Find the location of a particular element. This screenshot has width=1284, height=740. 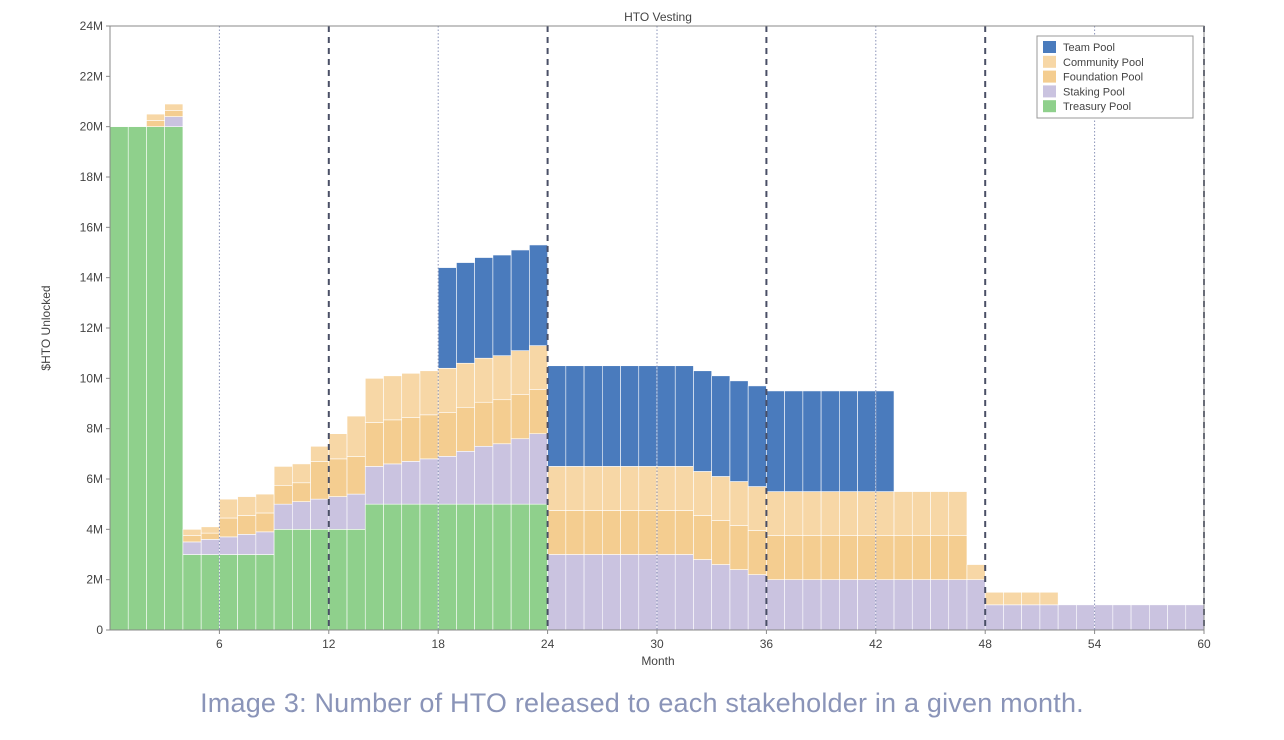

bar-staking-pool-m37 is located at coordinates (775, 605).